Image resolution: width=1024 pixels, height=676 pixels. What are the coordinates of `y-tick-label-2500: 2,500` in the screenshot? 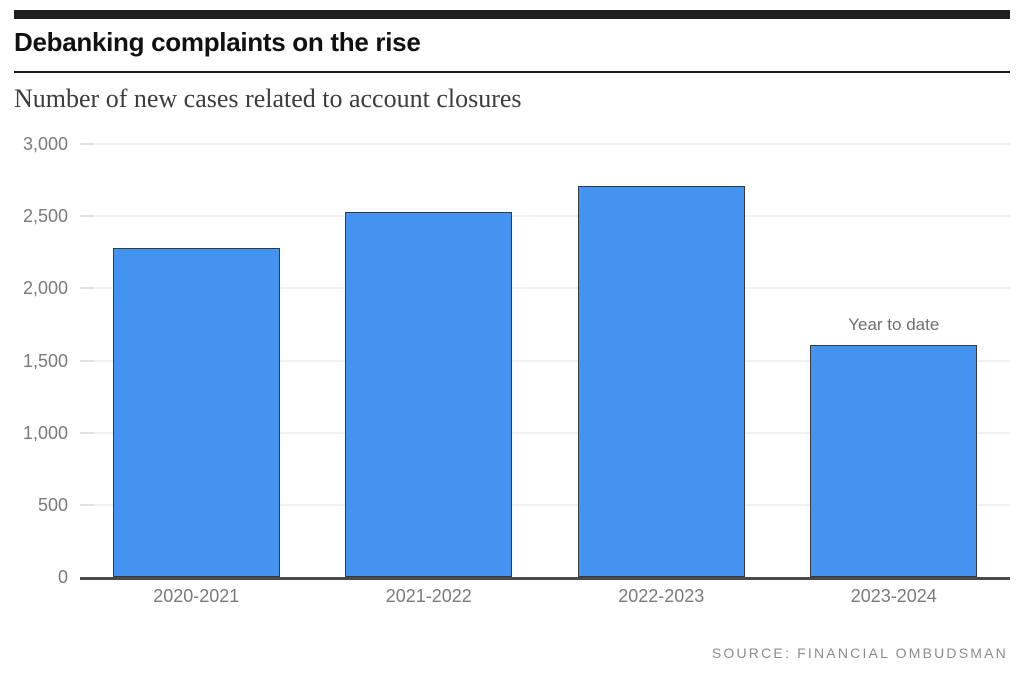 It's located at (45, 216).